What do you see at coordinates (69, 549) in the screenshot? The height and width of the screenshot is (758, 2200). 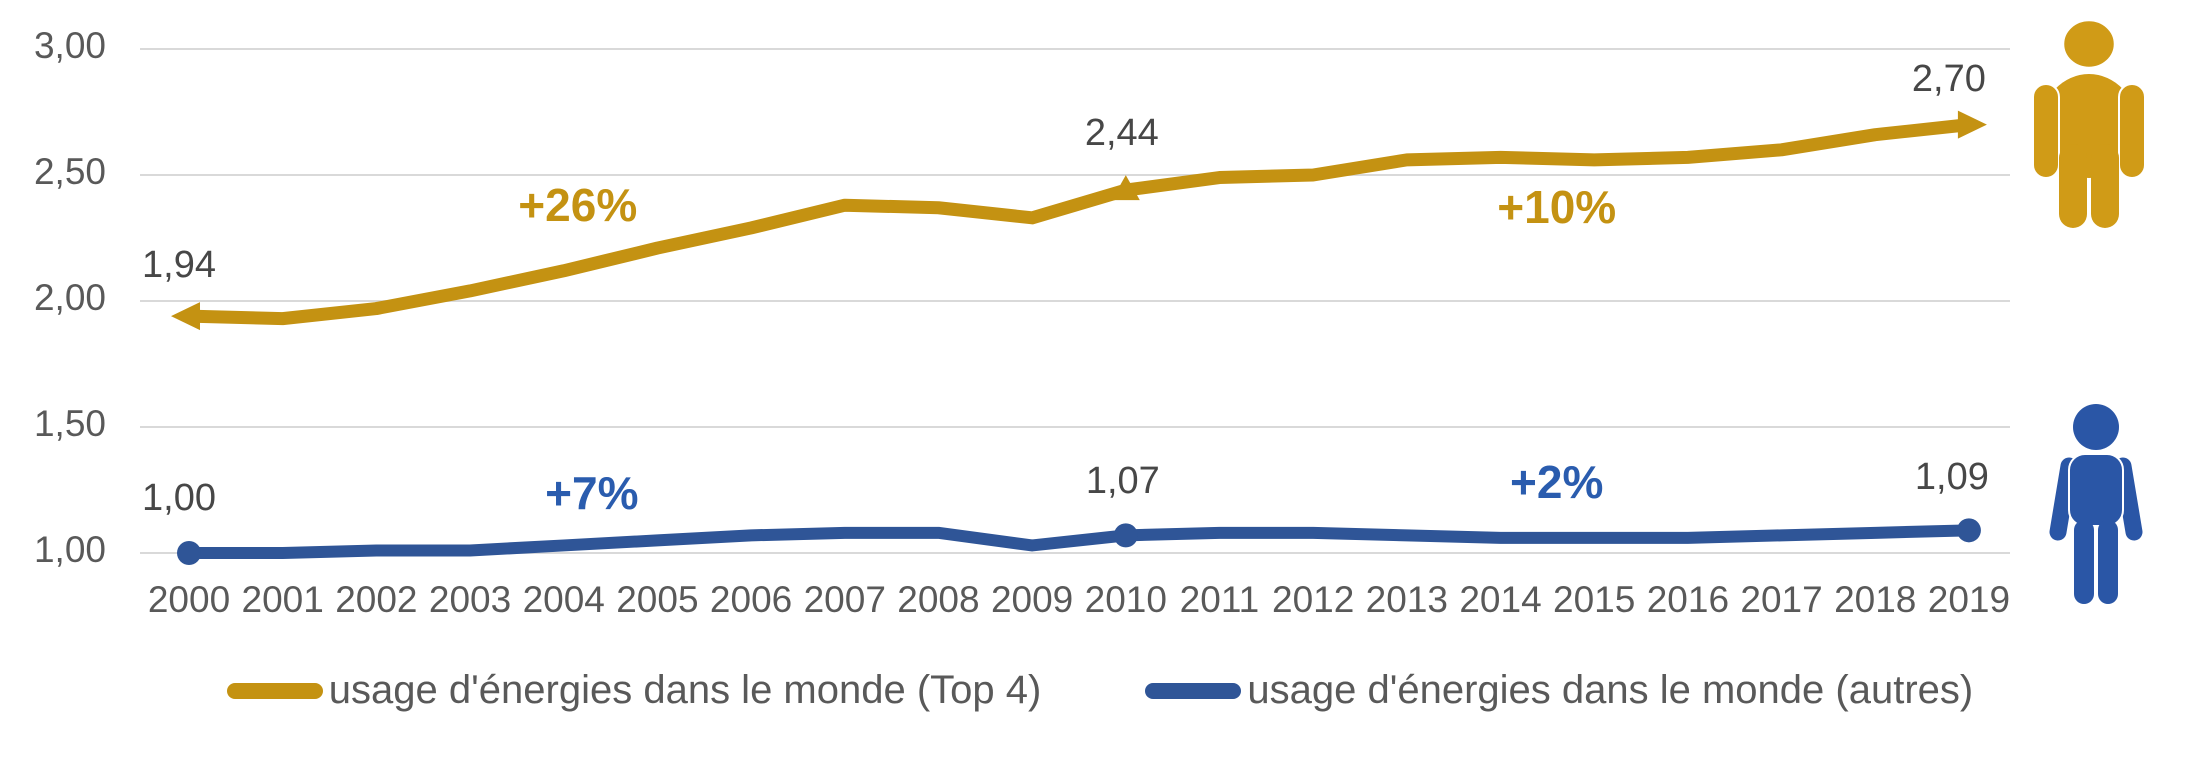 I see `y-axis-label: 1,00` at bounding box center [69, 549].